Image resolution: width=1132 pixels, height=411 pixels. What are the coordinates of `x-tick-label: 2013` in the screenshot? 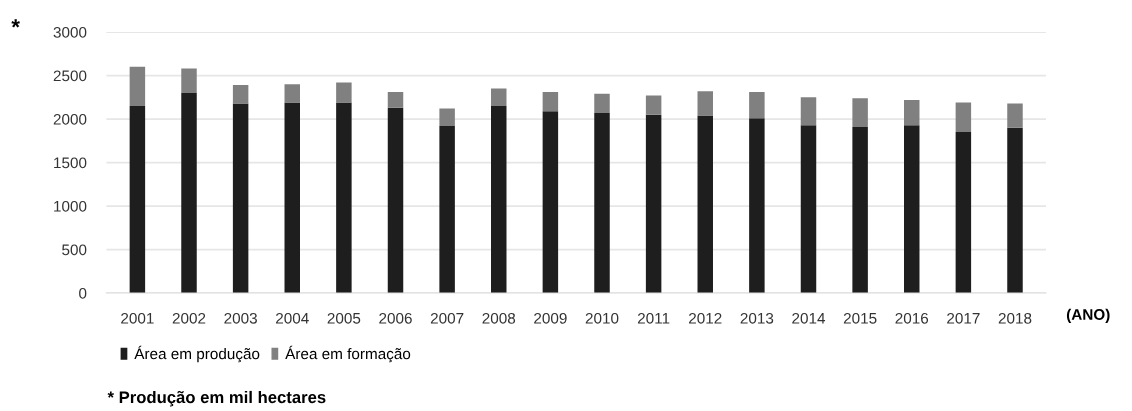 It's located at (757, 318).